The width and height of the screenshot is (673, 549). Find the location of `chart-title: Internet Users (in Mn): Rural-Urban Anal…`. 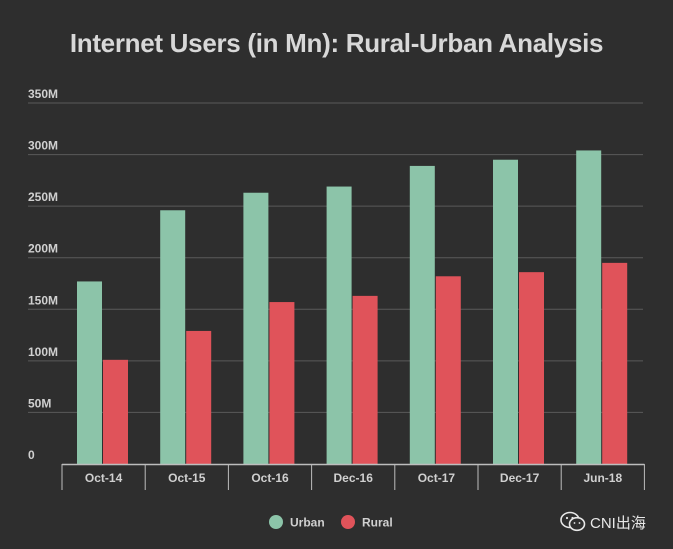

chart-title: Internet Users (in Mn): Rural-Urban Anal… is located at coordinates (336, 43).